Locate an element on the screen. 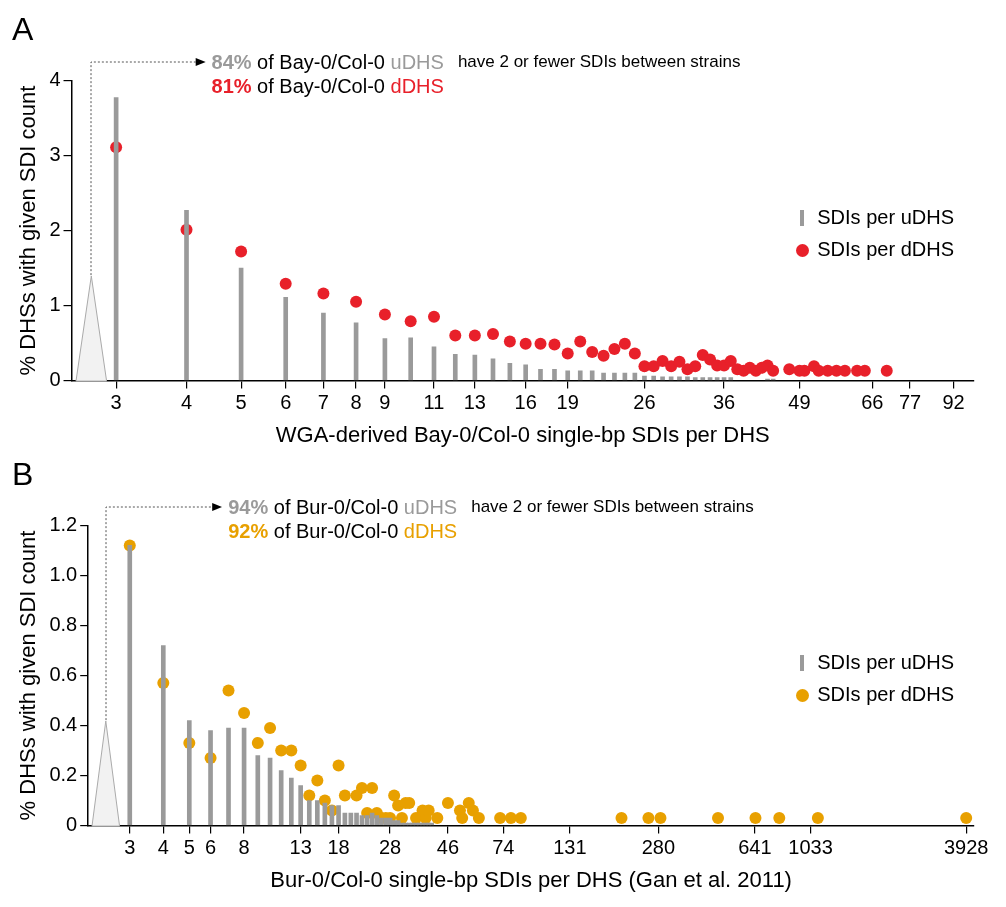 The image size is (1006, 907). x-tick-label: 1033 is located at coordinates (810, 847).